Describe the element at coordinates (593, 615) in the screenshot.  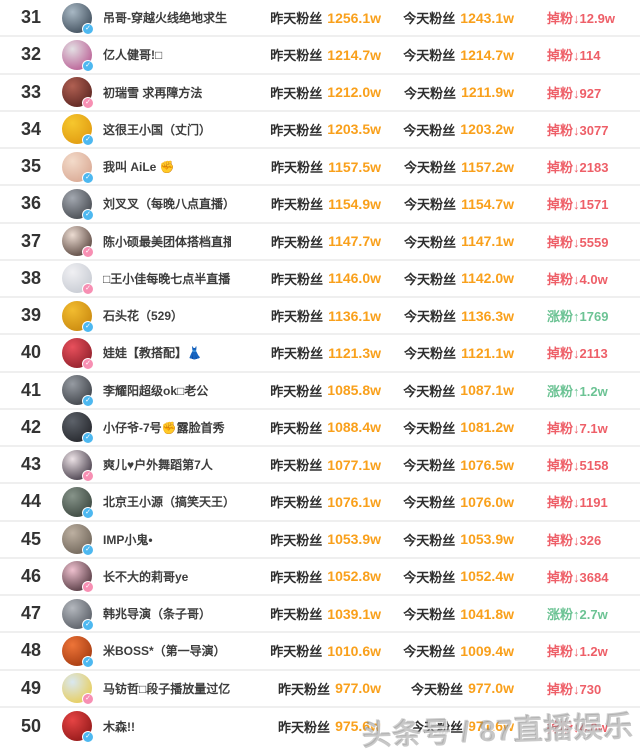
I see `fans-change-value: 2.7w` at that location.